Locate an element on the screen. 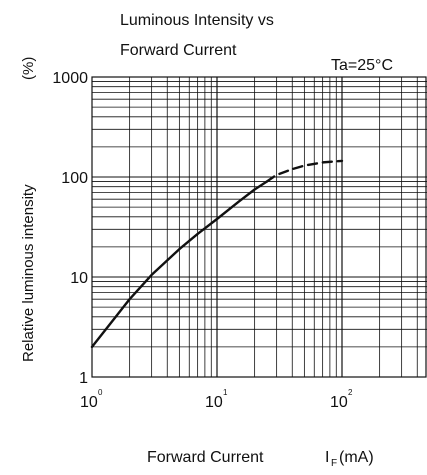  series-line-dashed is located at coordinates (304, 171).